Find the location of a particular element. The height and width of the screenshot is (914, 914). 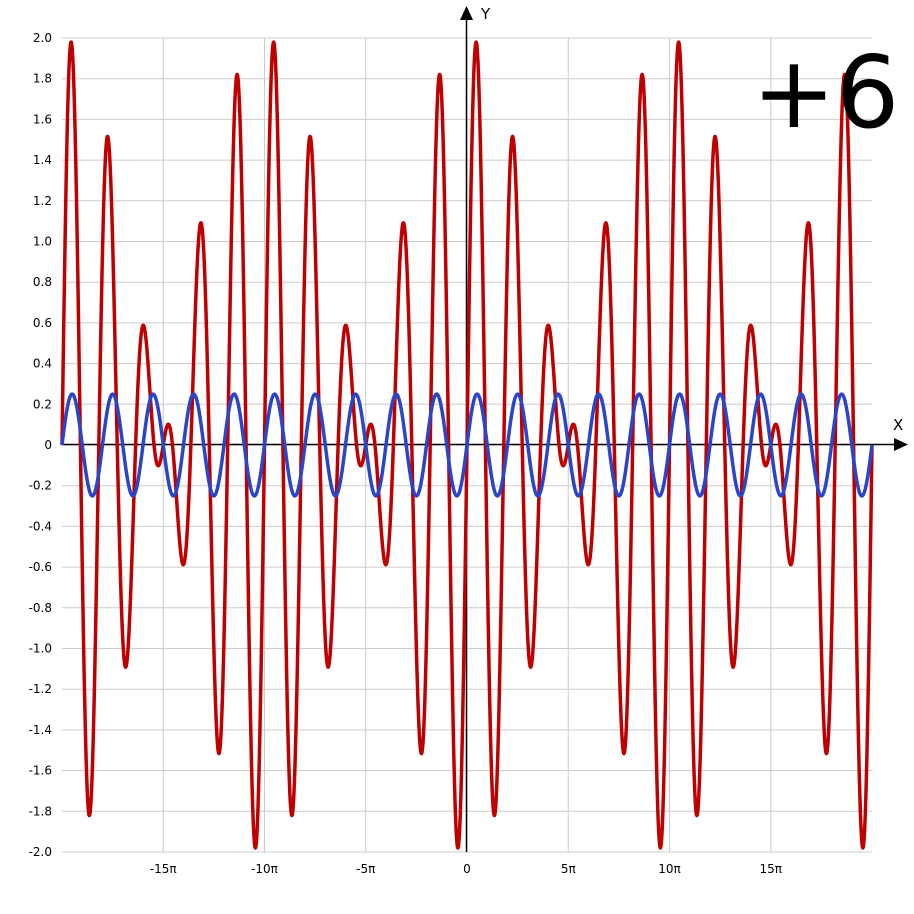

y-tick-label: 1.2 is located at coordinates (42, 201).